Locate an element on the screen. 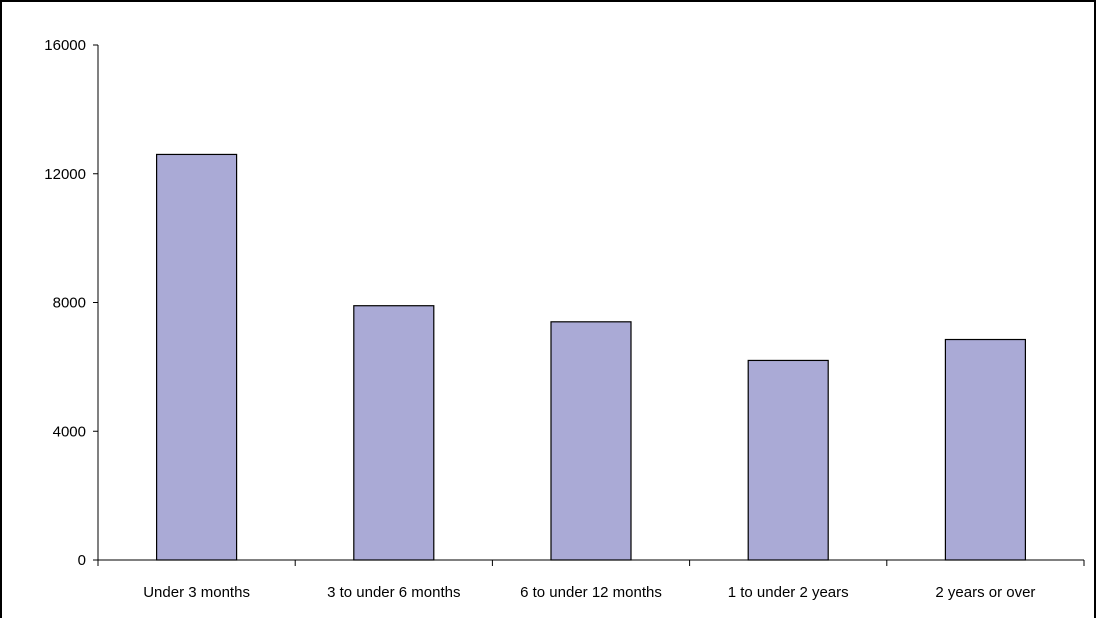 This screenshot has height=618, width=1096. y-tick-label: 4000 is located at coordinates (69, 431).